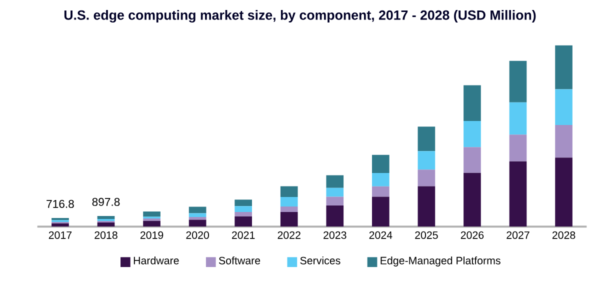 Image resolution: width=600 pixels, height=300 pixels. What do you see at coordinates (60, 235) in the screenshot?
I see `x-tick-label: 2017` at bounding box center [60, 235].